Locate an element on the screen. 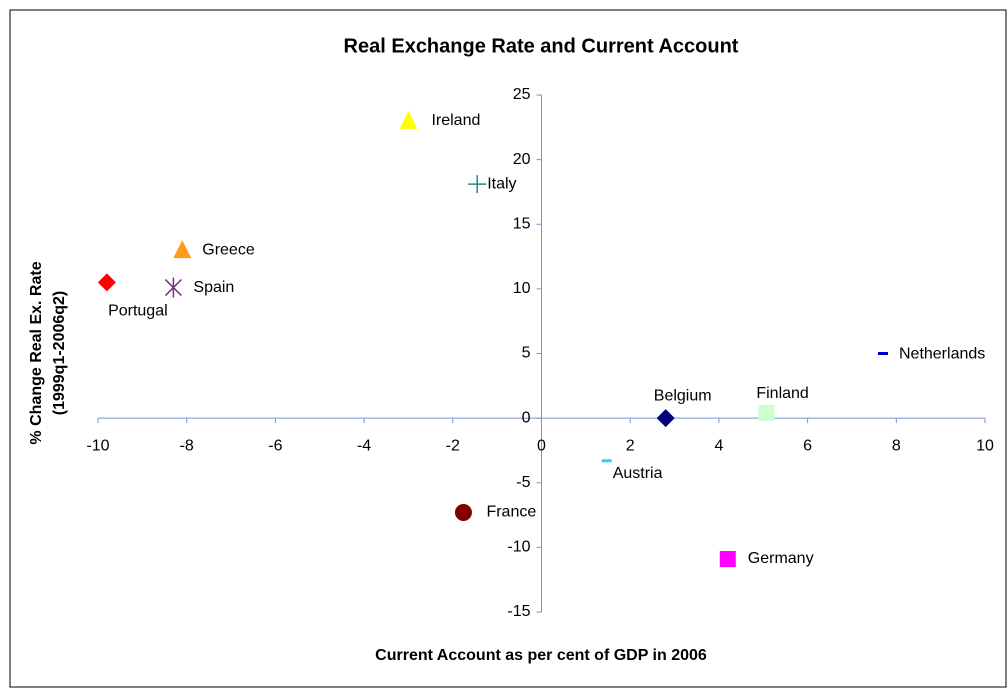  x-tick-label: 6 is located at coordinates (807, 445).